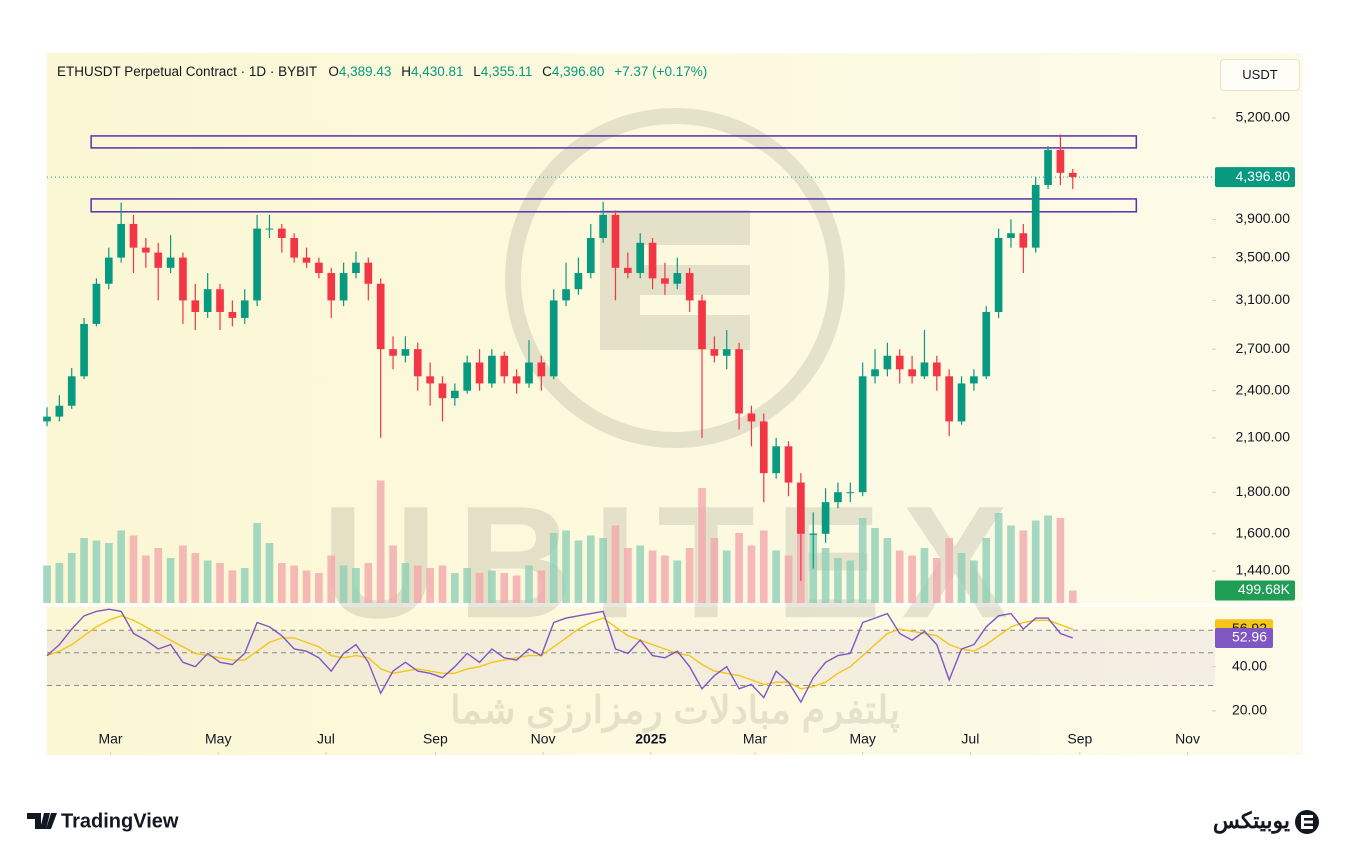 This screenshot has width=1350, height=850. I want to click on legend-value: 4,430.81, so click(437, 71).